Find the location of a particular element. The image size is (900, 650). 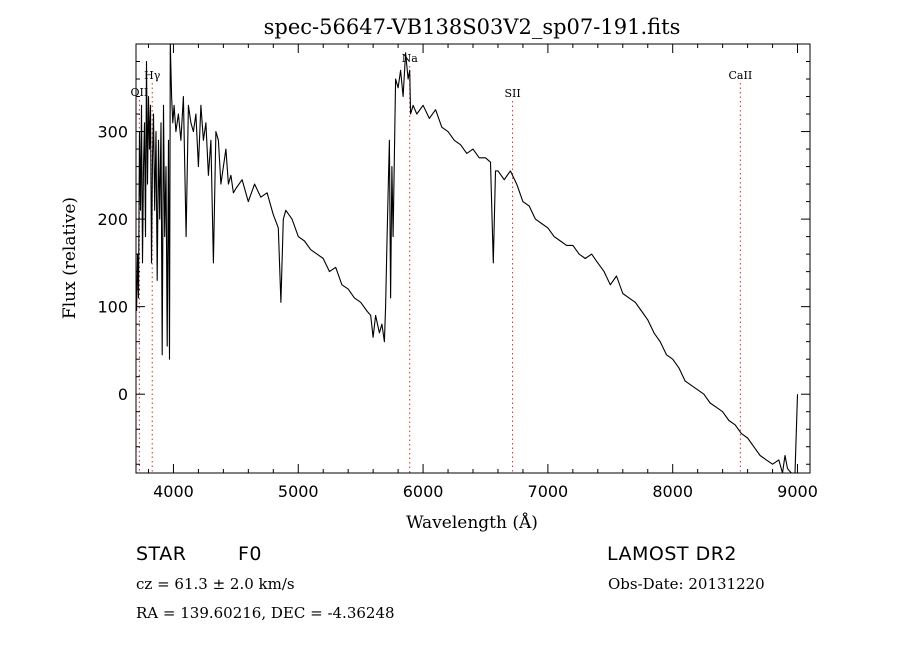

y-tick-label: 100 is located at coordinates (112, 307).